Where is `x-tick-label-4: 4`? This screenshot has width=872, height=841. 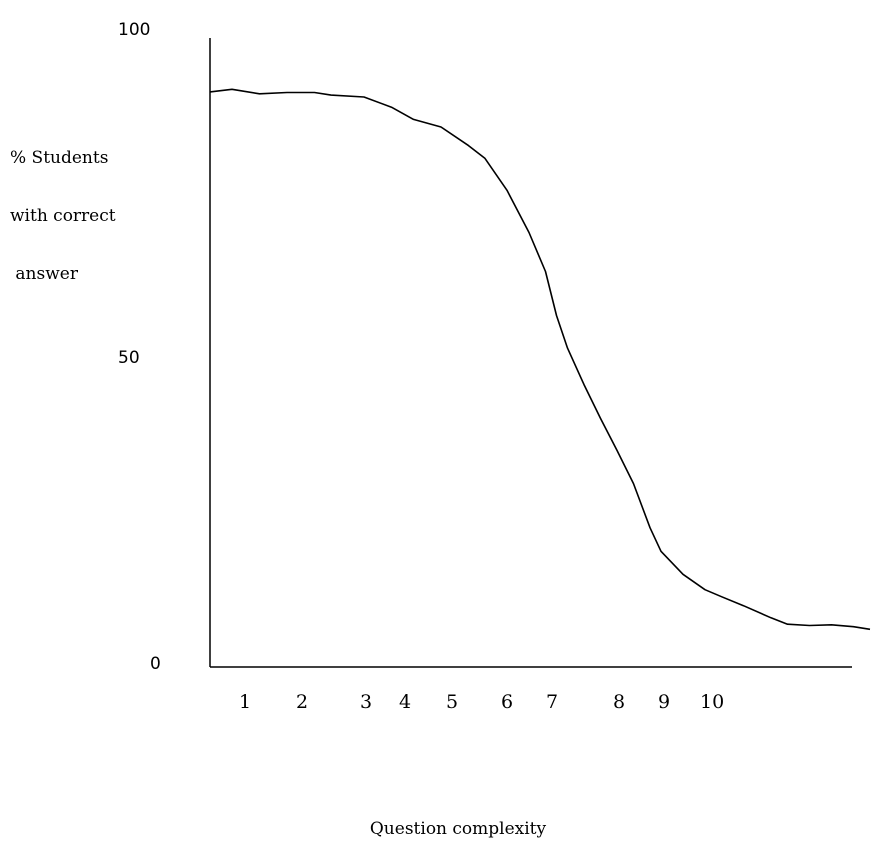
x-tick-label-4: 4 is located at coordinates (405, 702).